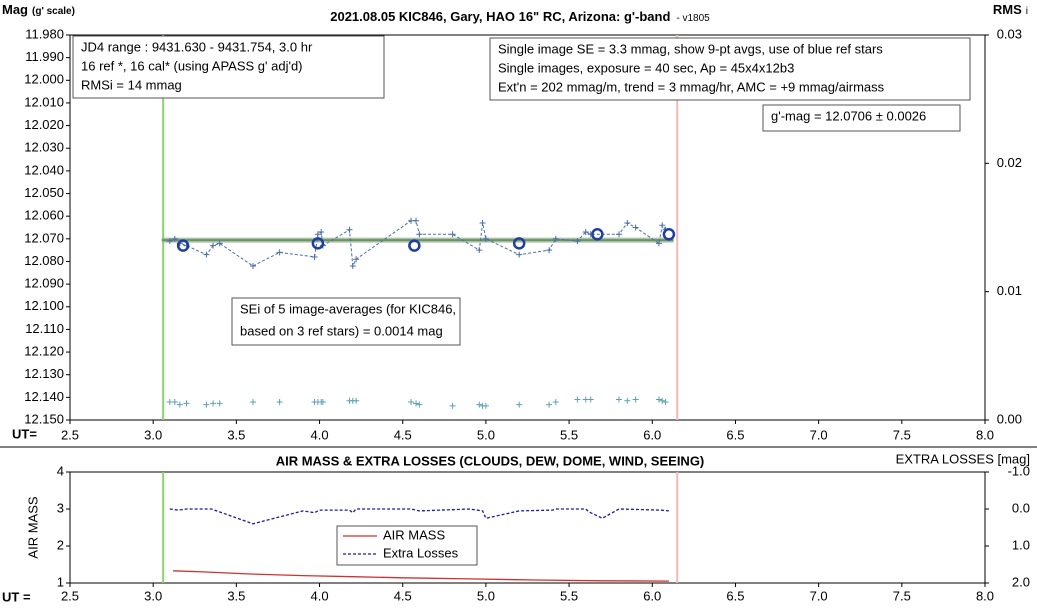 Image resolution: width=1037 pixels, height=608 pixels. What do you see at coordinates (44, 33) in the screenshot?
I see `y-tick-label: 11.980` at bounding box center [44, 33].